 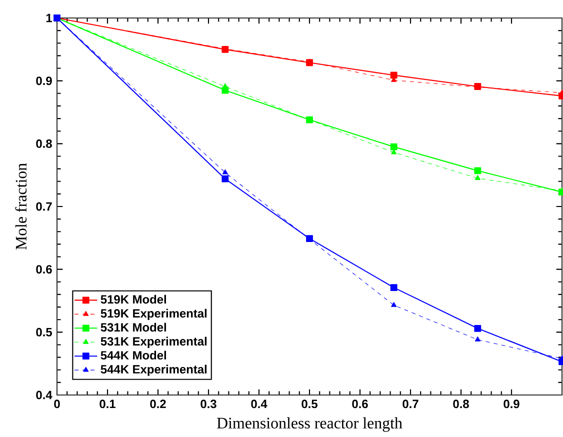 What do you see at coordinates (153, 342) in the screenshot?
I see `legend-label: 531K Experimental` at bounding box center [153, 342].